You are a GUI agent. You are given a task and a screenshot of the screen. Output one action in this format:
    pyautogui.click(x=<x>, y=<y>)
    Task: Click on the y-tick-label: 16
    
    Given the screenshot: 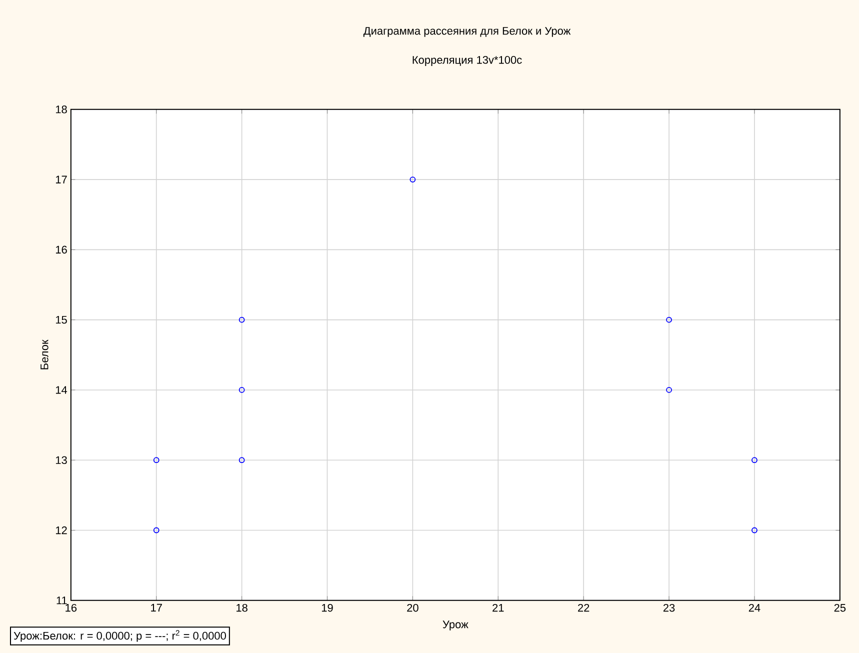 What is the action you would take?
    pyautogui.click(x=61, y=250)
    